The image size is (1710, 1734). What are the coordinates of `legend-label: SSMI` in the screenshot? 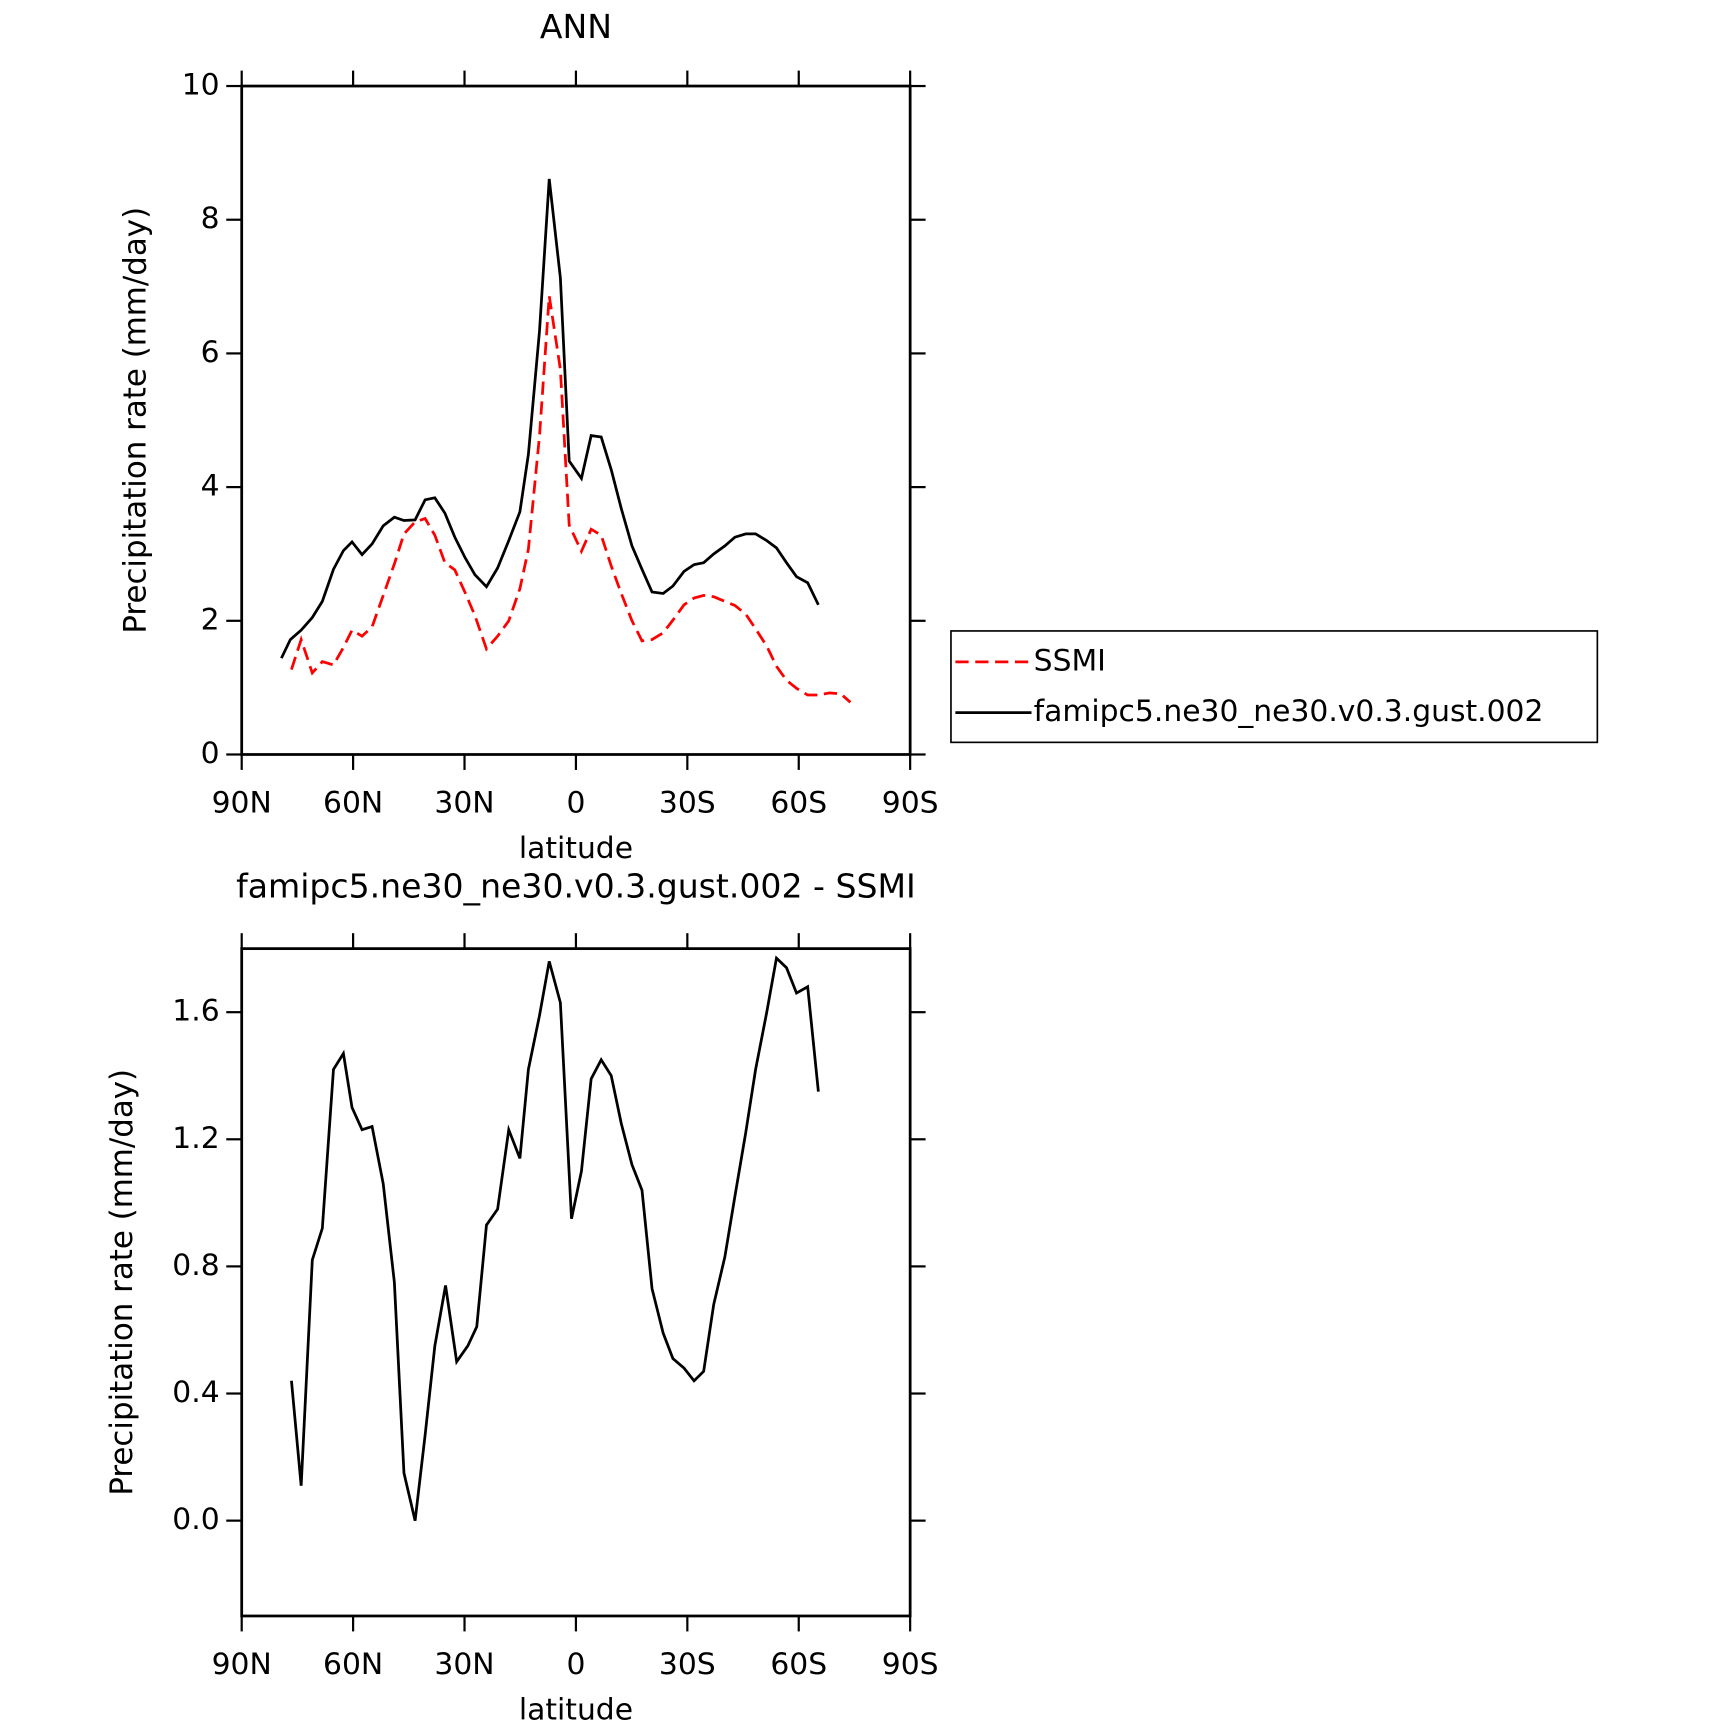 It's located at (1070, 660).